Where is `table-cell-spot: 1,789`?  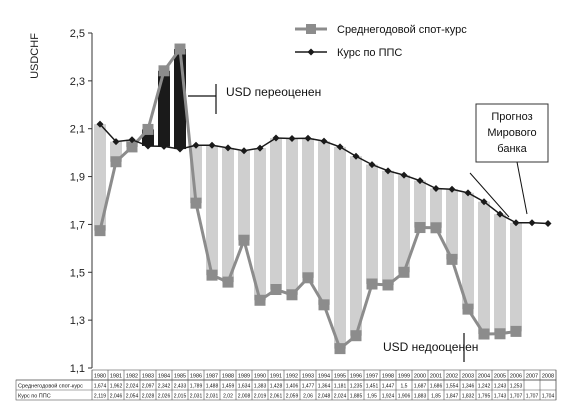
table-cell-spot: 1,789 is located at coordinates (196, 387).